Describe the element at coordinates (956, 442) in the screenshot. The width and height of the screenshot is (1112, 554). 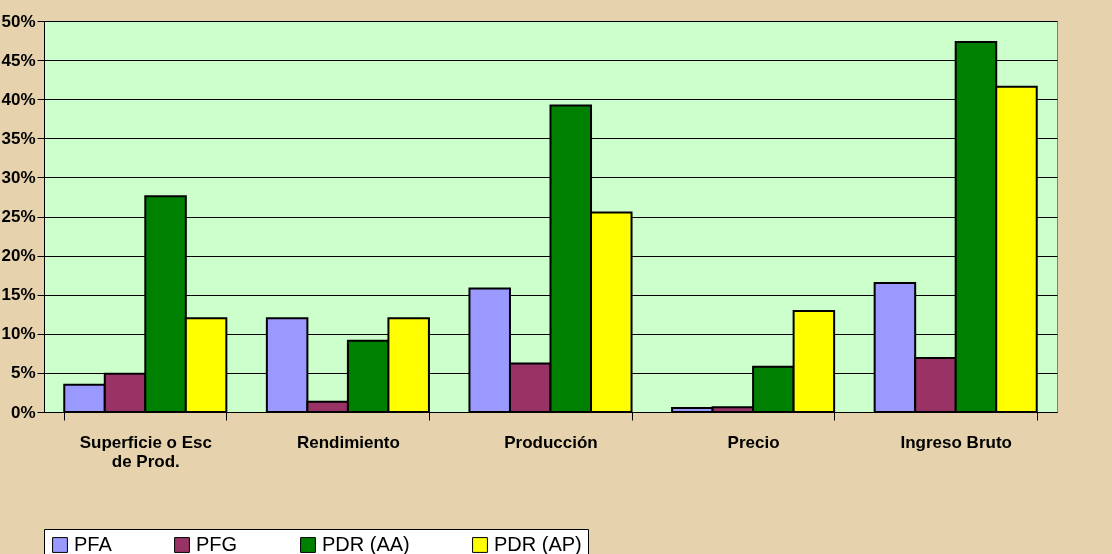
I see `x-tick-label: Ingreso Bruto` at that location.